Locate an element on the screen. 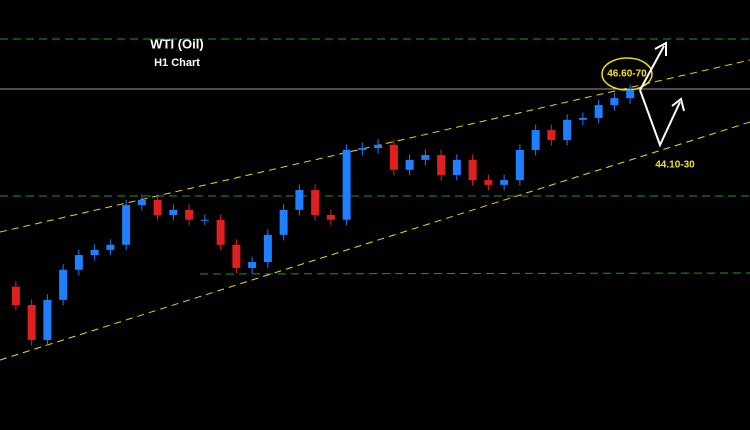 This screenshot has height=430, width=750. level-line is located at coordinates (474, 273).